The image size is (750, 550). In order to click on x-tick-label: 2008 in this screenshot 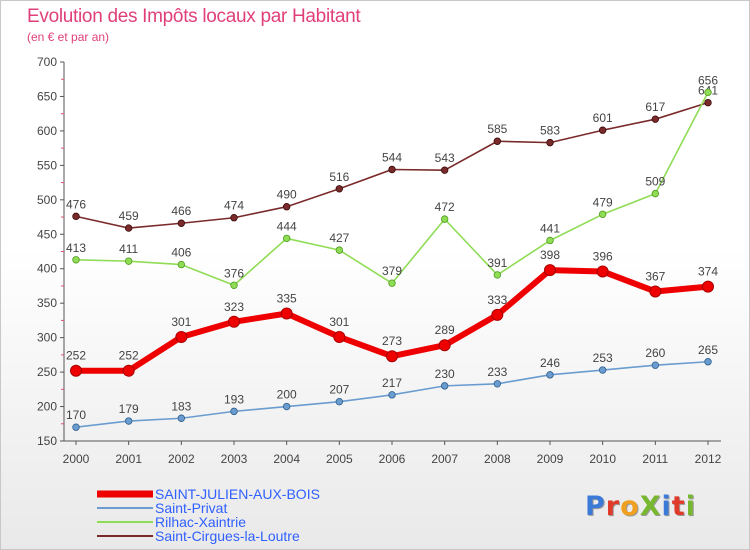, I will do `click(497, 459)`.